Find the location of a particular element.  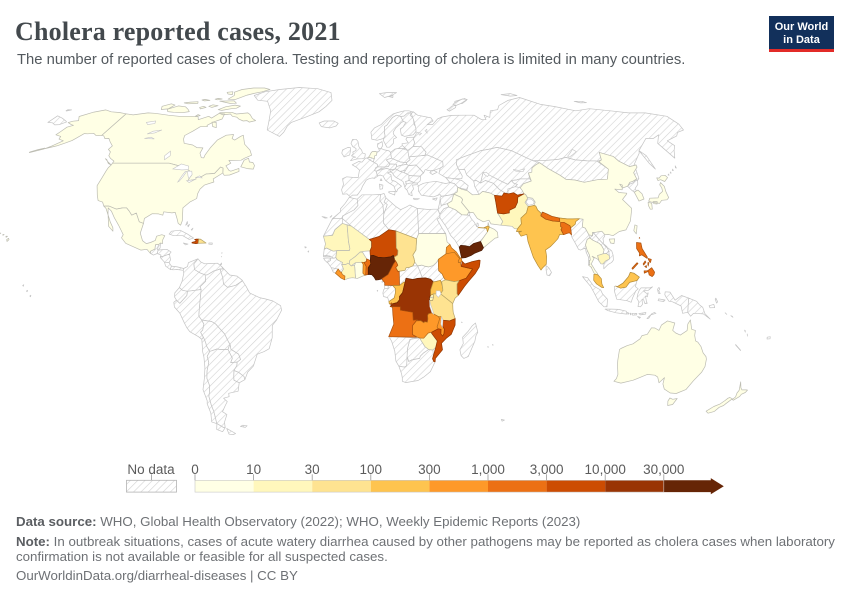

svg-text: 30 is located at coordinates (312, 469).